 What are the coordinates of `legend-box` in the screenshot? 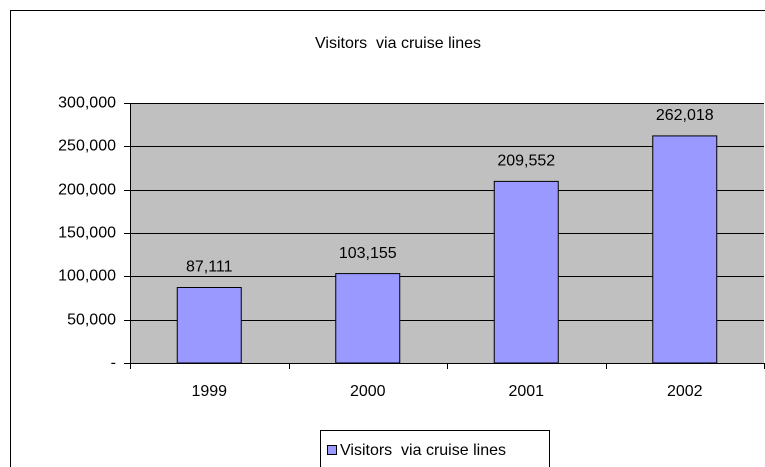 It's located at (435, 448).